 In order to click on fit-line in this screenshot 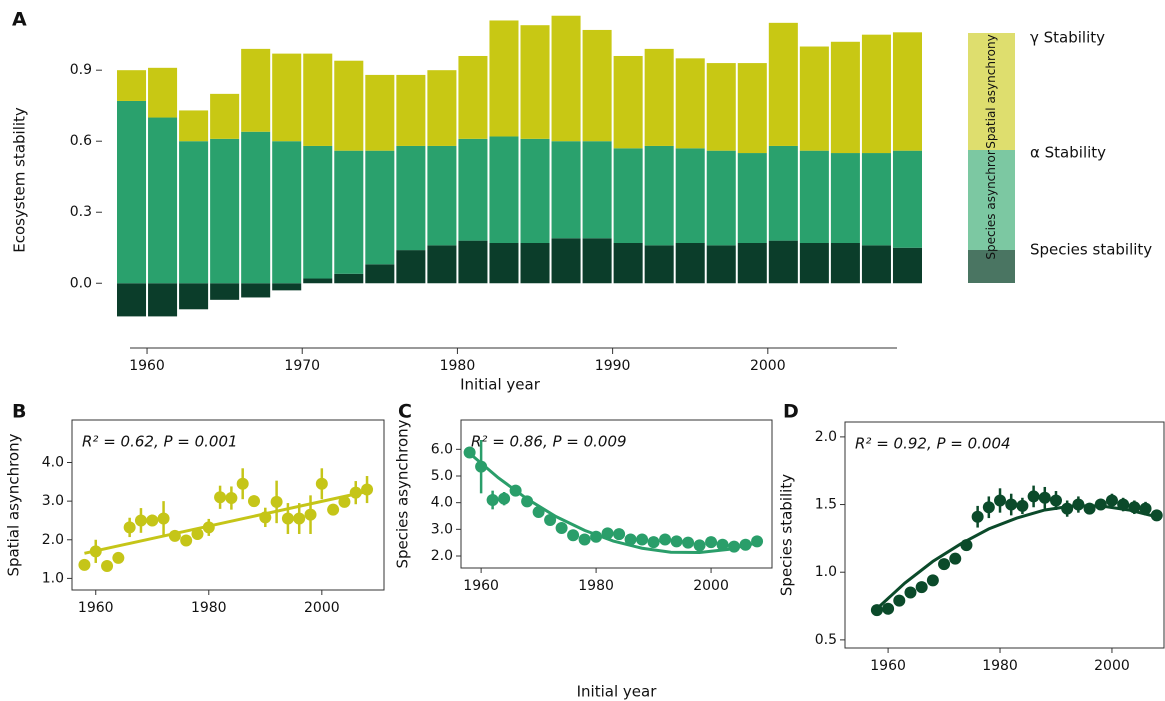, I will do `click(1016, 557)`.